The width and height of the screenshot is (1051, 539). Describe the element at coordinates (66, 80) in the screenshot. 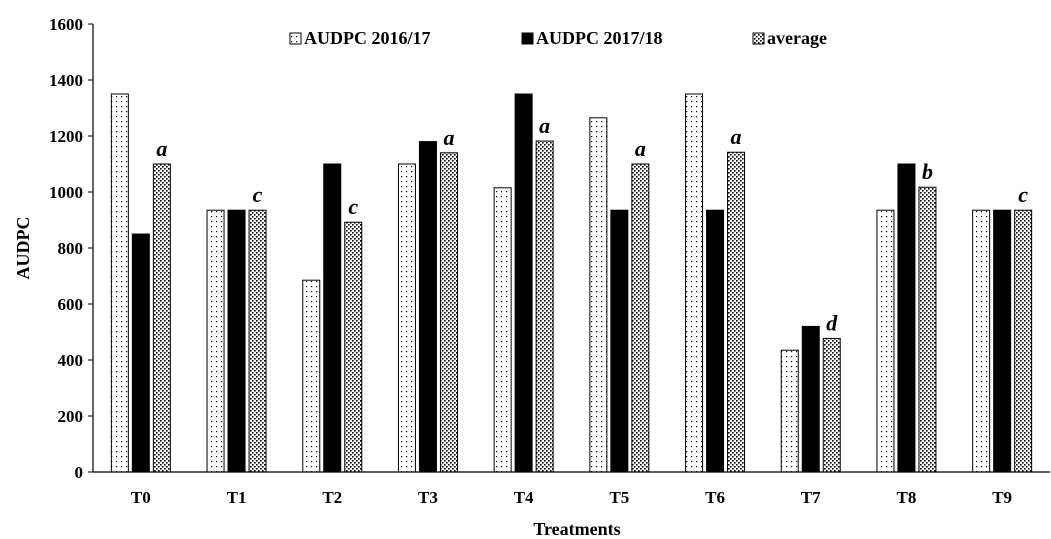

I see `y-tick-label: 1400` at that location.